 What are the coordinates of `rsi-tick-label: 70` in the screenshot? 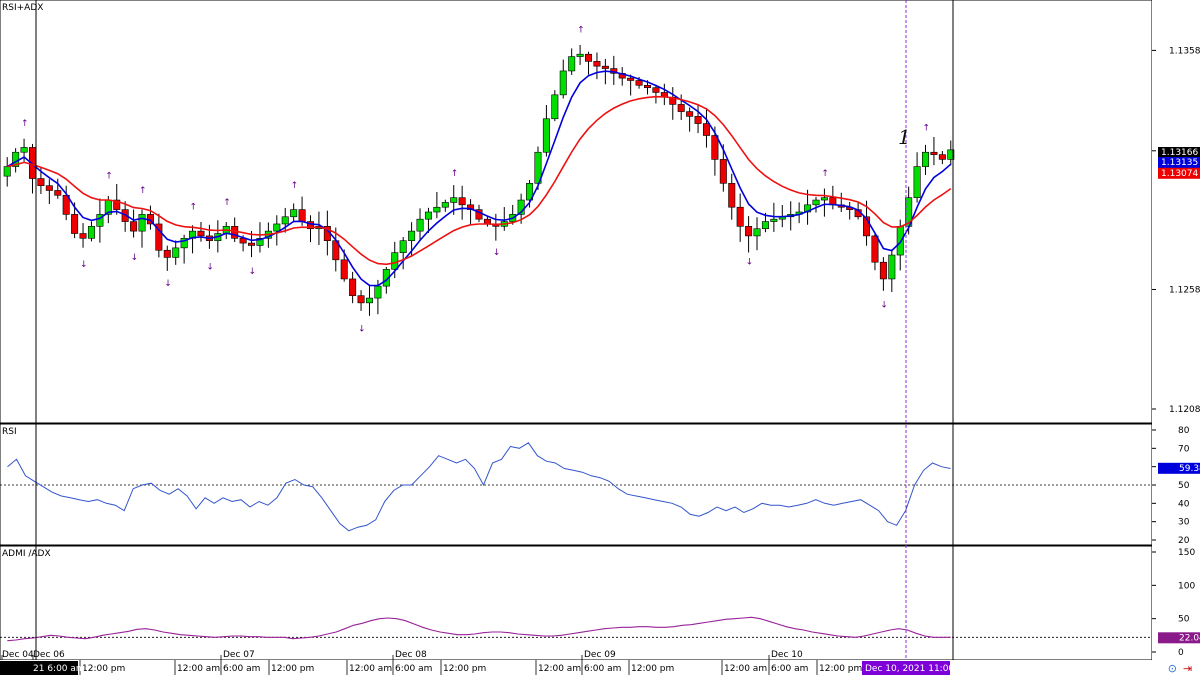 It's located at (1184, 449).